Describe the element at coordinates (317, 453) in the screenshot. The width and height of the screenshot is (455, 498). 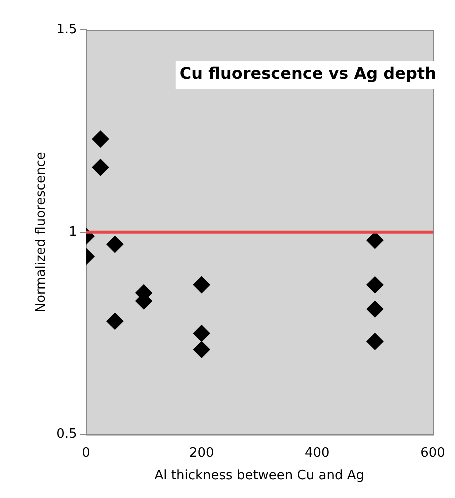
I see `x-tick-label: 400` at that location.